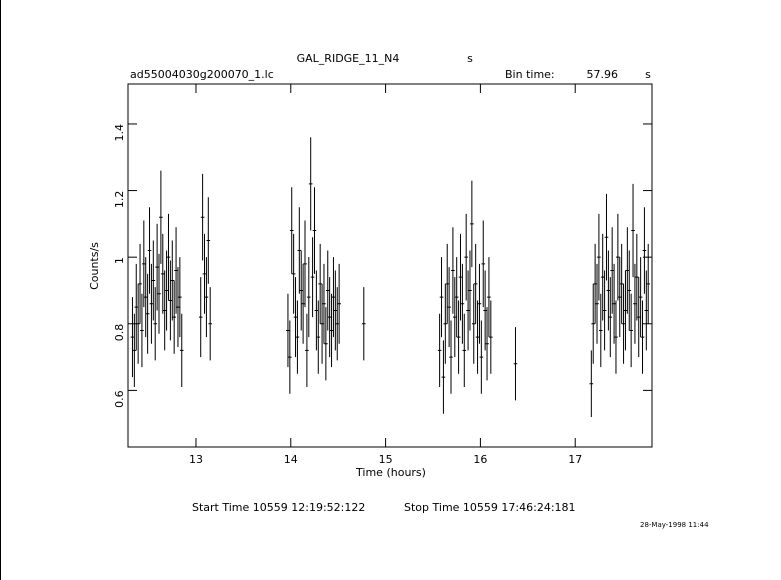 The width and height of the screenshot is (781, 580). I want to click on x-tick-label: 13, so click(196, 459).